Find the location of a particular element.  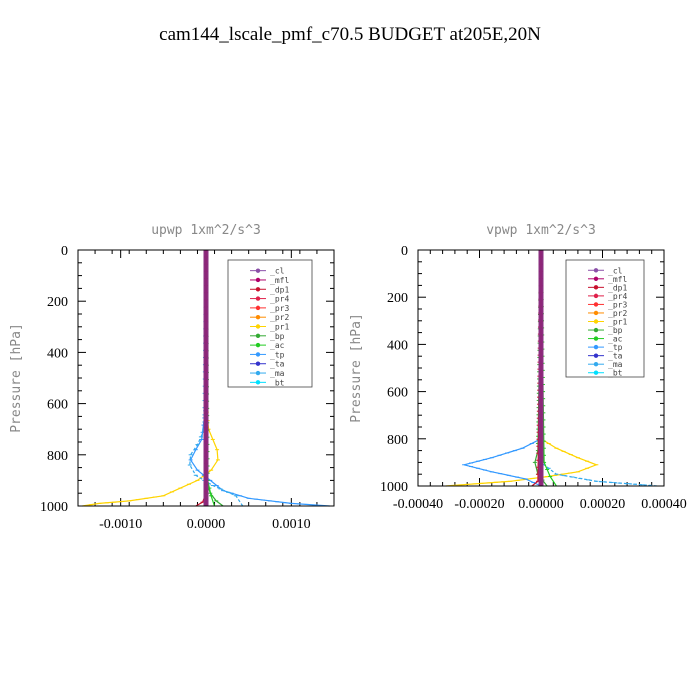

upwp-x-tick-label: 0.0010 is located at coordinates (291, 524).